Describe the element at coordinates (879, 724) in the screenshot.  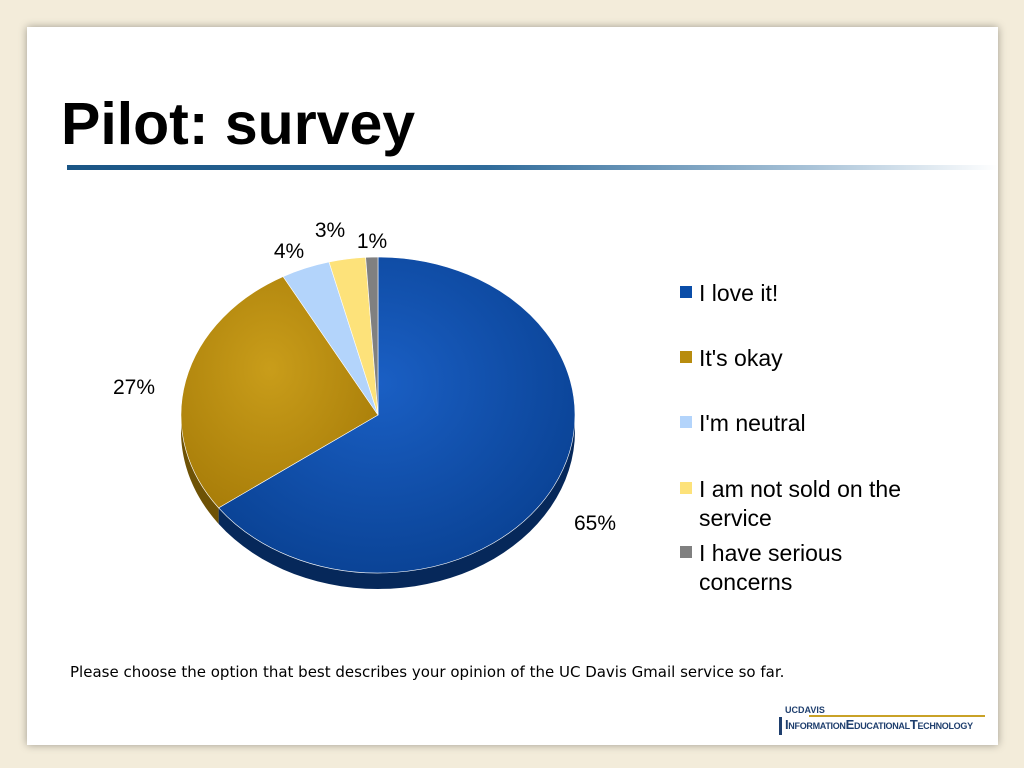
I see `logo-text: InformationEducationalTechnology` at that location.